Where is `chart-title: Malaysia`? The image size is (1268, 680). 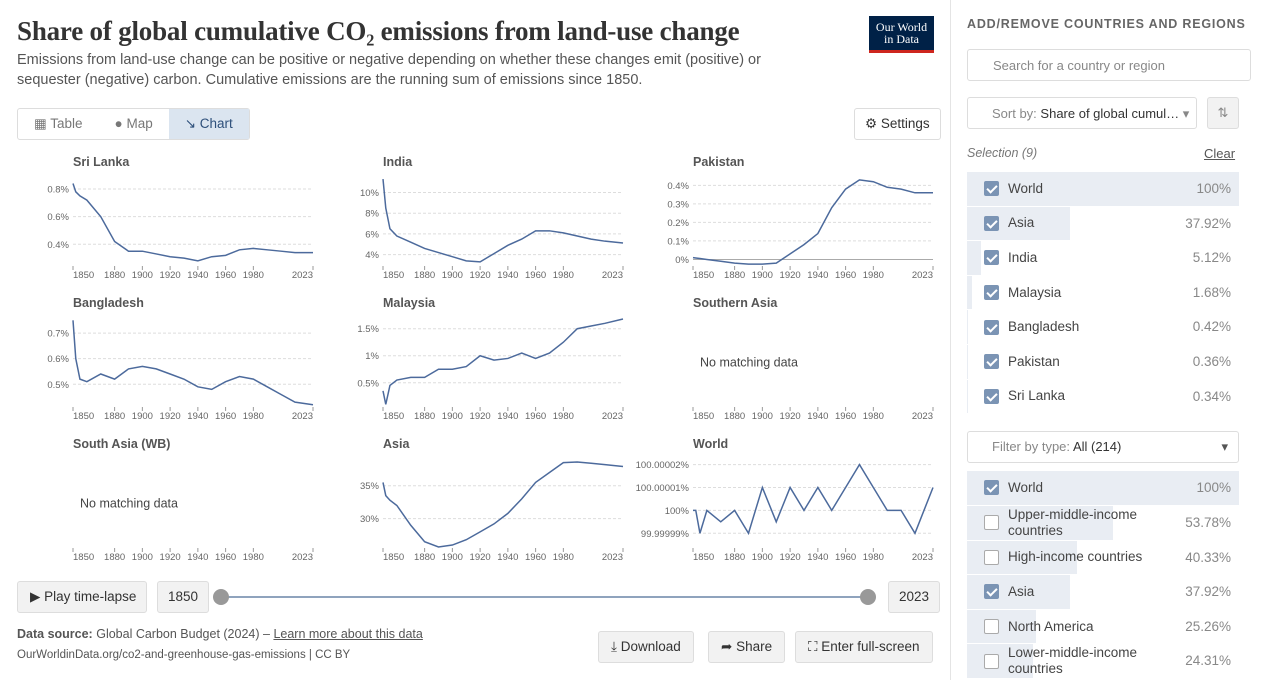
chart-title: Malaysia is located at coordinates (409, 303).